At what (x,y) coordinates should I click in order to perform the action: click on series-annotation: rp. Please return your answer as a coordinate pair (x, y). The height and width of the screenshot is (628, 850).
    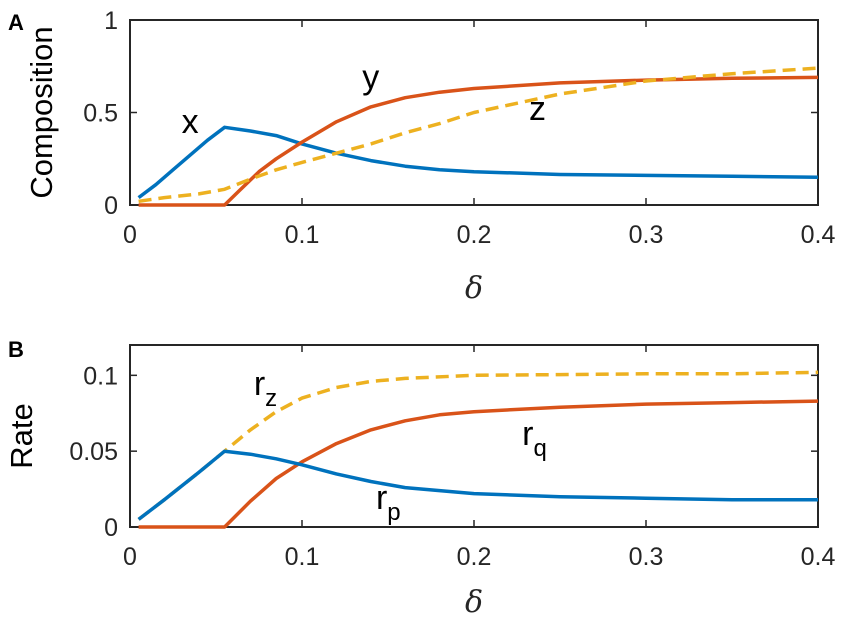
    Looking at the image, I should click on (388, 502).